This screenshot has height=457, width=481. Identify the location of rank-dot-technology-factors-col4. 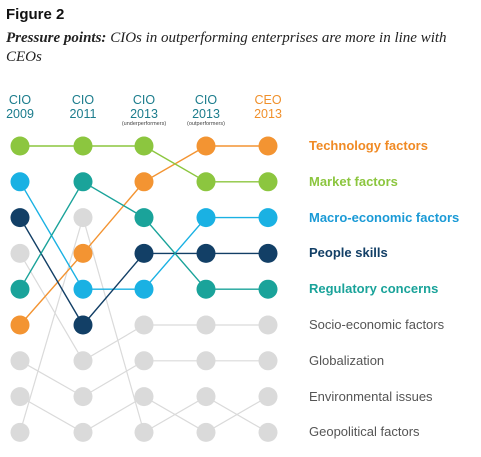
(268, 146).